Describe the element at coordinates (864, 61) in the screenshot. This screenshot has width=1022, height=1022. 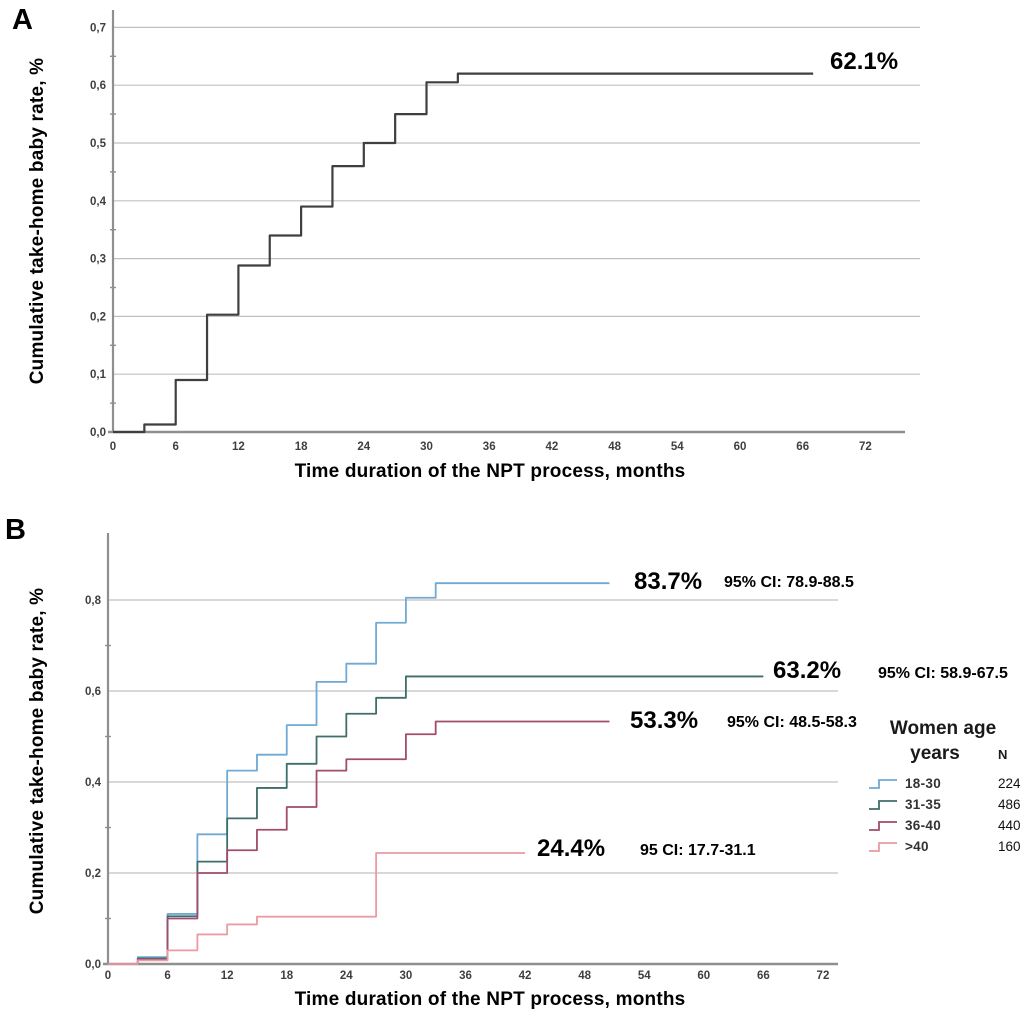
I see `final-rate-label: 62.1%` at that location.